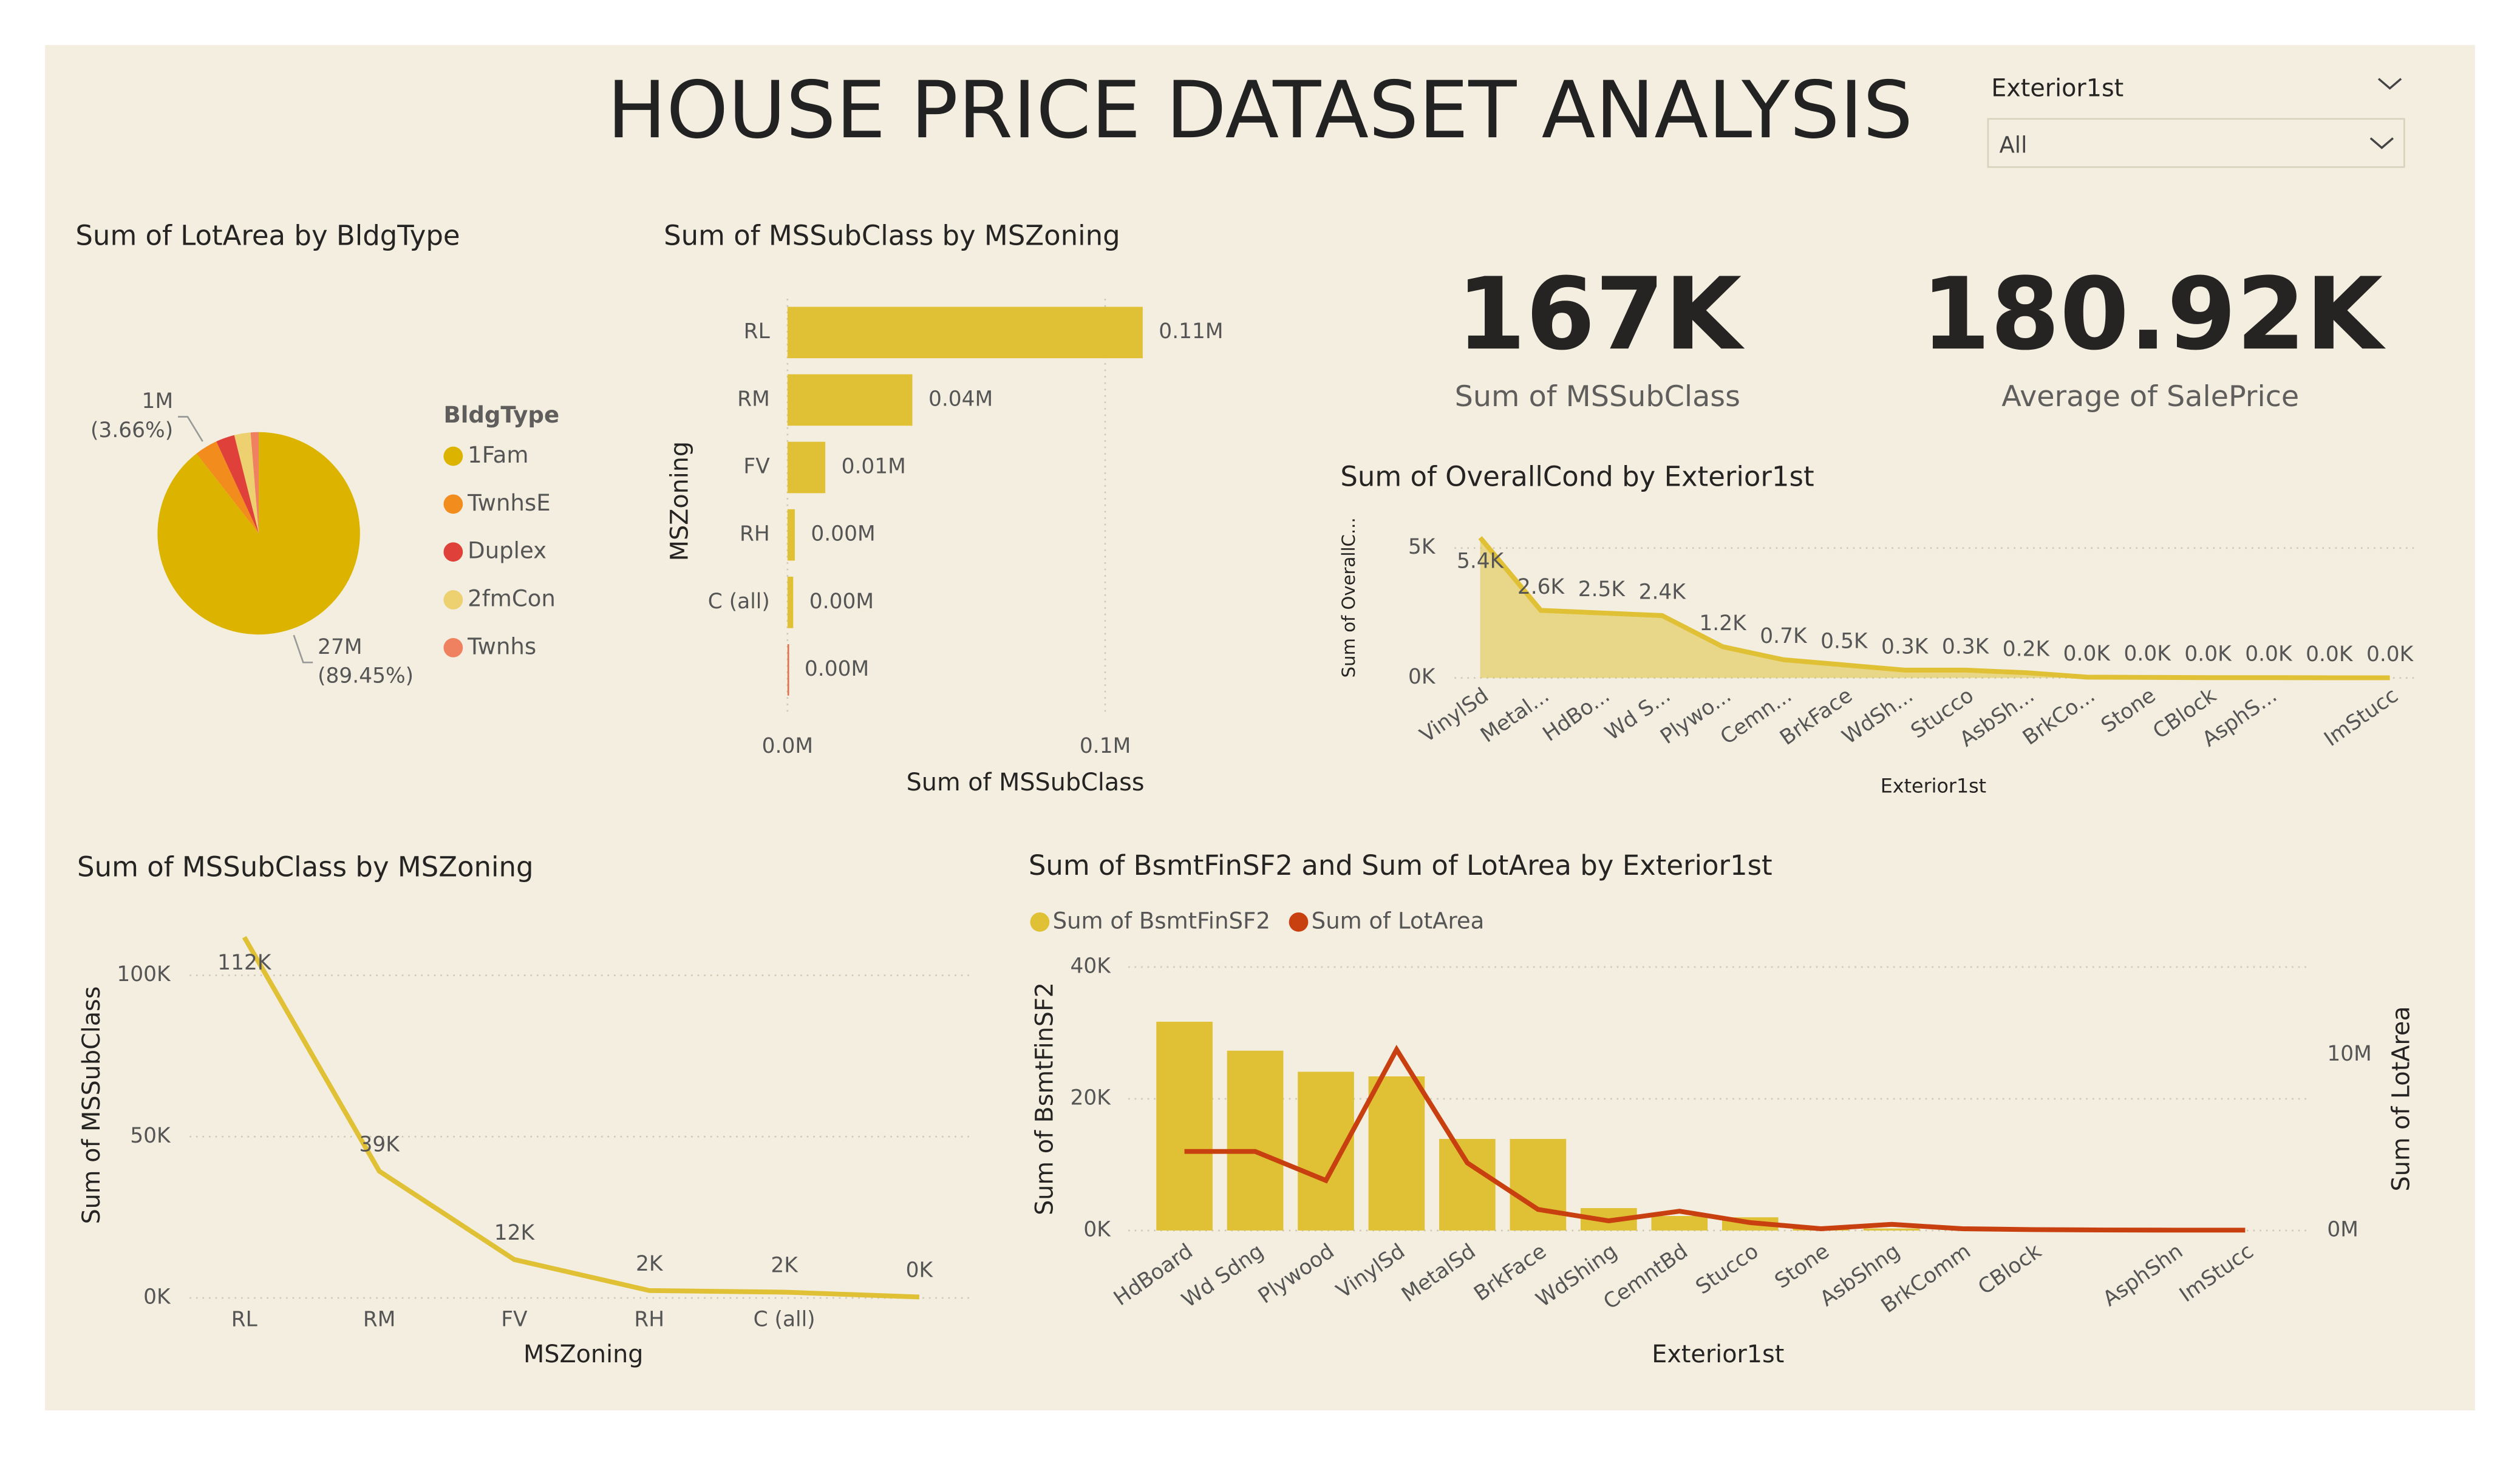 The image size is (2520, 1457). What do you see at coordinates (507, 551) in the screenshot?
I see `legend-label: Duplex` at bounding box center [507, 551].